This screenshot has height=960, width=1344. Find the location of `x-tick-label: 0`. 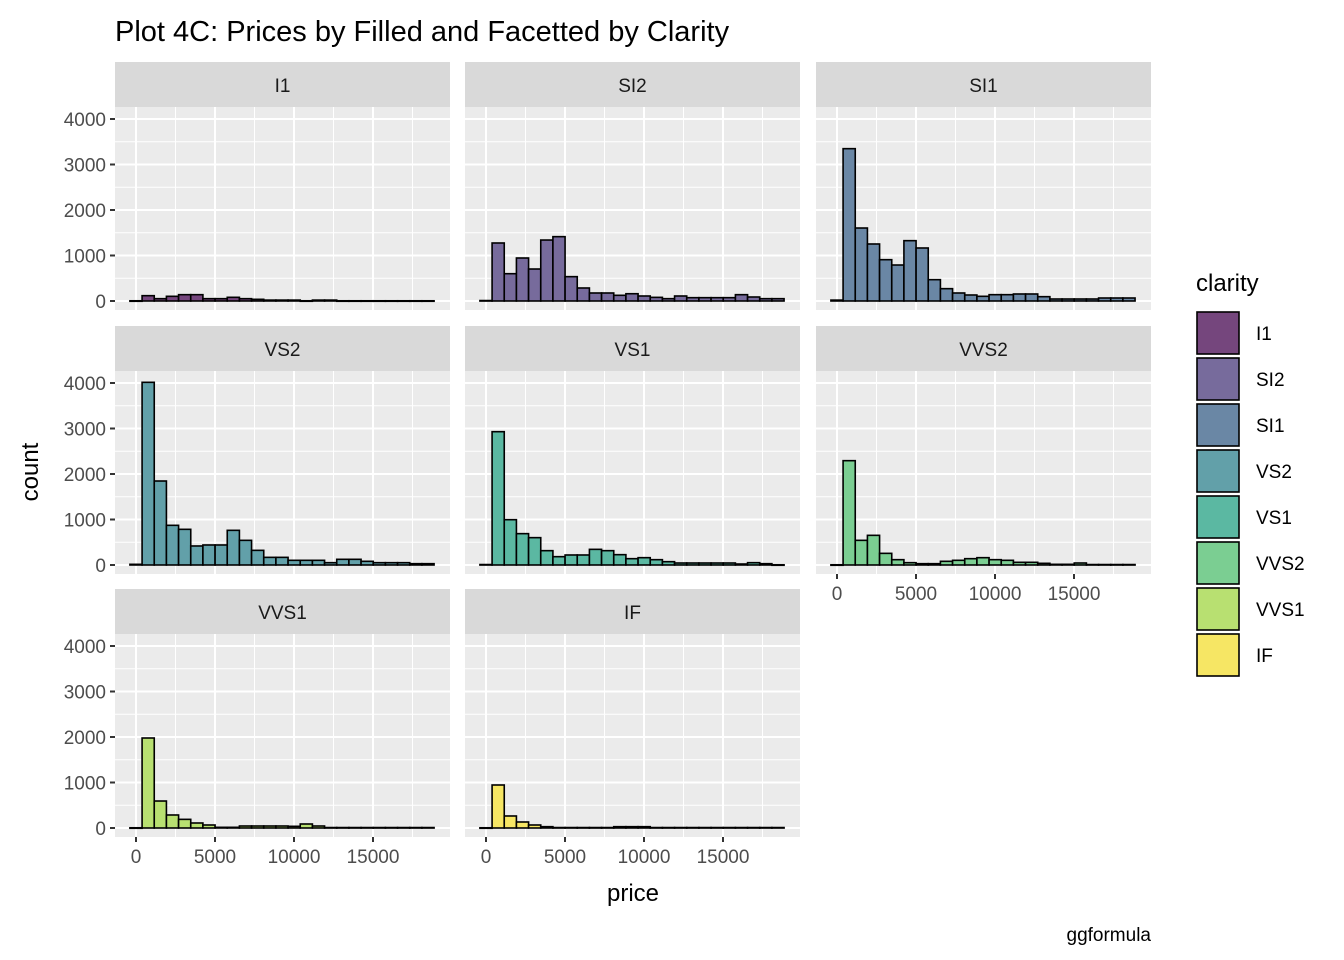

x-tick-label: 0 is located at coordinates (837, 594).